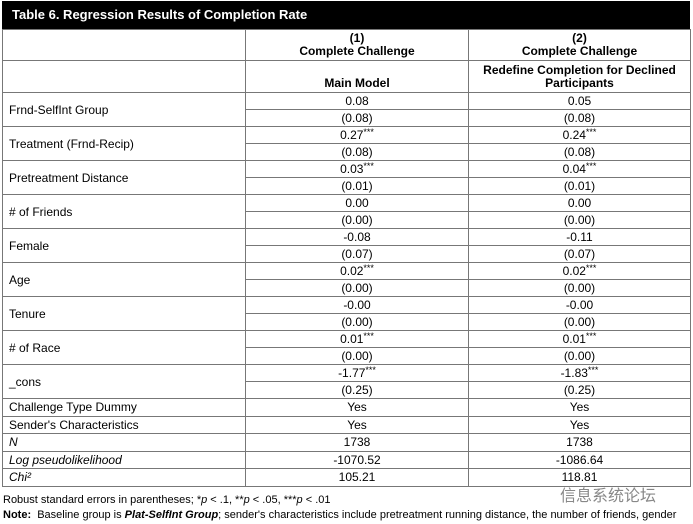  I want to click on coefficient-cell: -0.11, so click(579, 237).